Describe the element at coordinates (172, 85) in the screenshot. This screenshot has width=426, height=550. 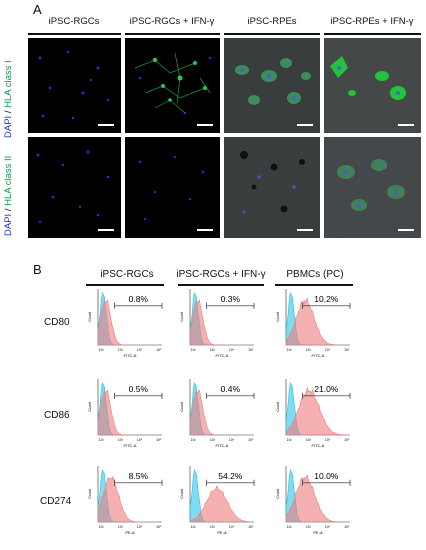
I see `micrograph-rgc-ifn-hla-i` at that location.